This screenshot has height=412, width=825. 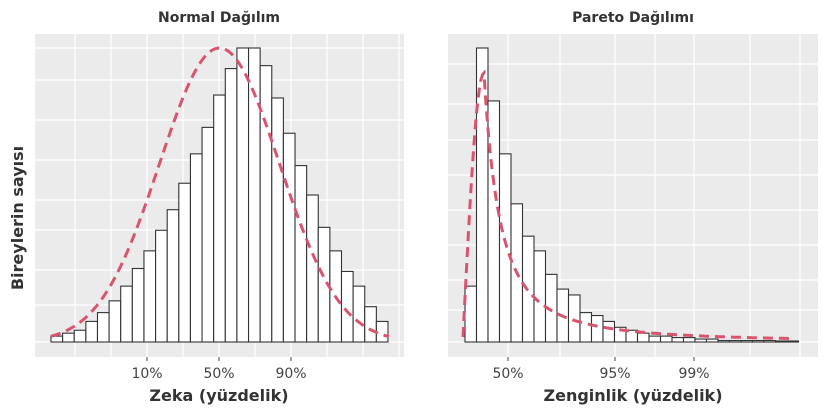 I want to click on tick-label-10: 10%, so click(x=146, y=374).